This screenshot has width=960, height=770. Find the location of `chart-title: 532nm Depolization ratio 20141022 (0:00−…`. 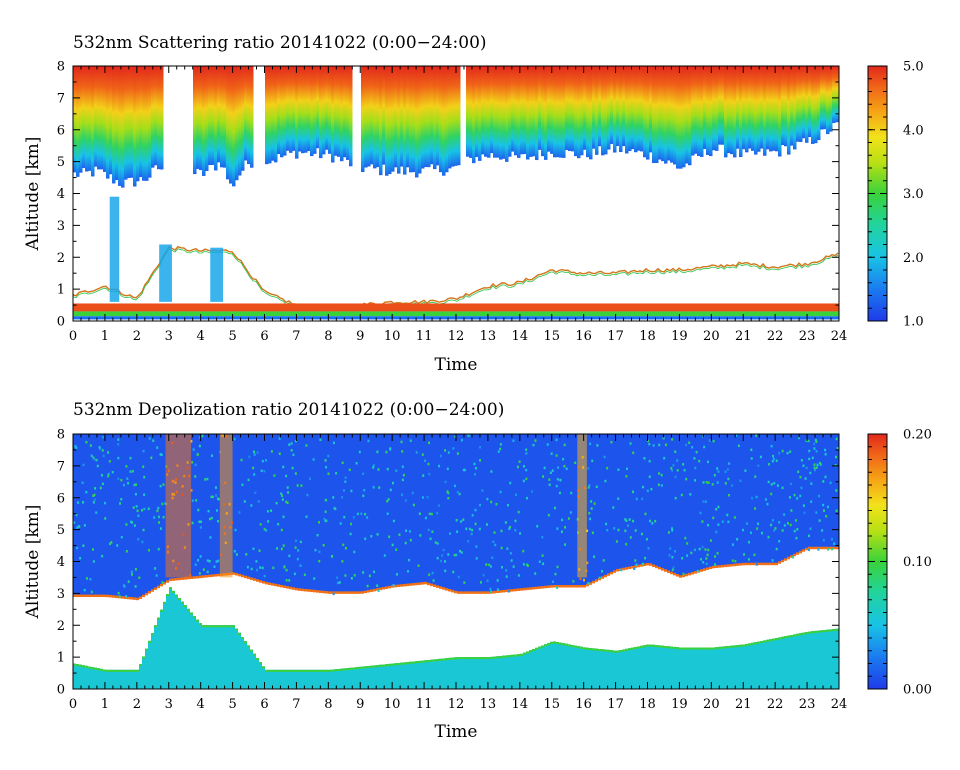

chart-title: 532nm Depolization ratio 20141022 (0:00−… is located at coordinates (288, 410).